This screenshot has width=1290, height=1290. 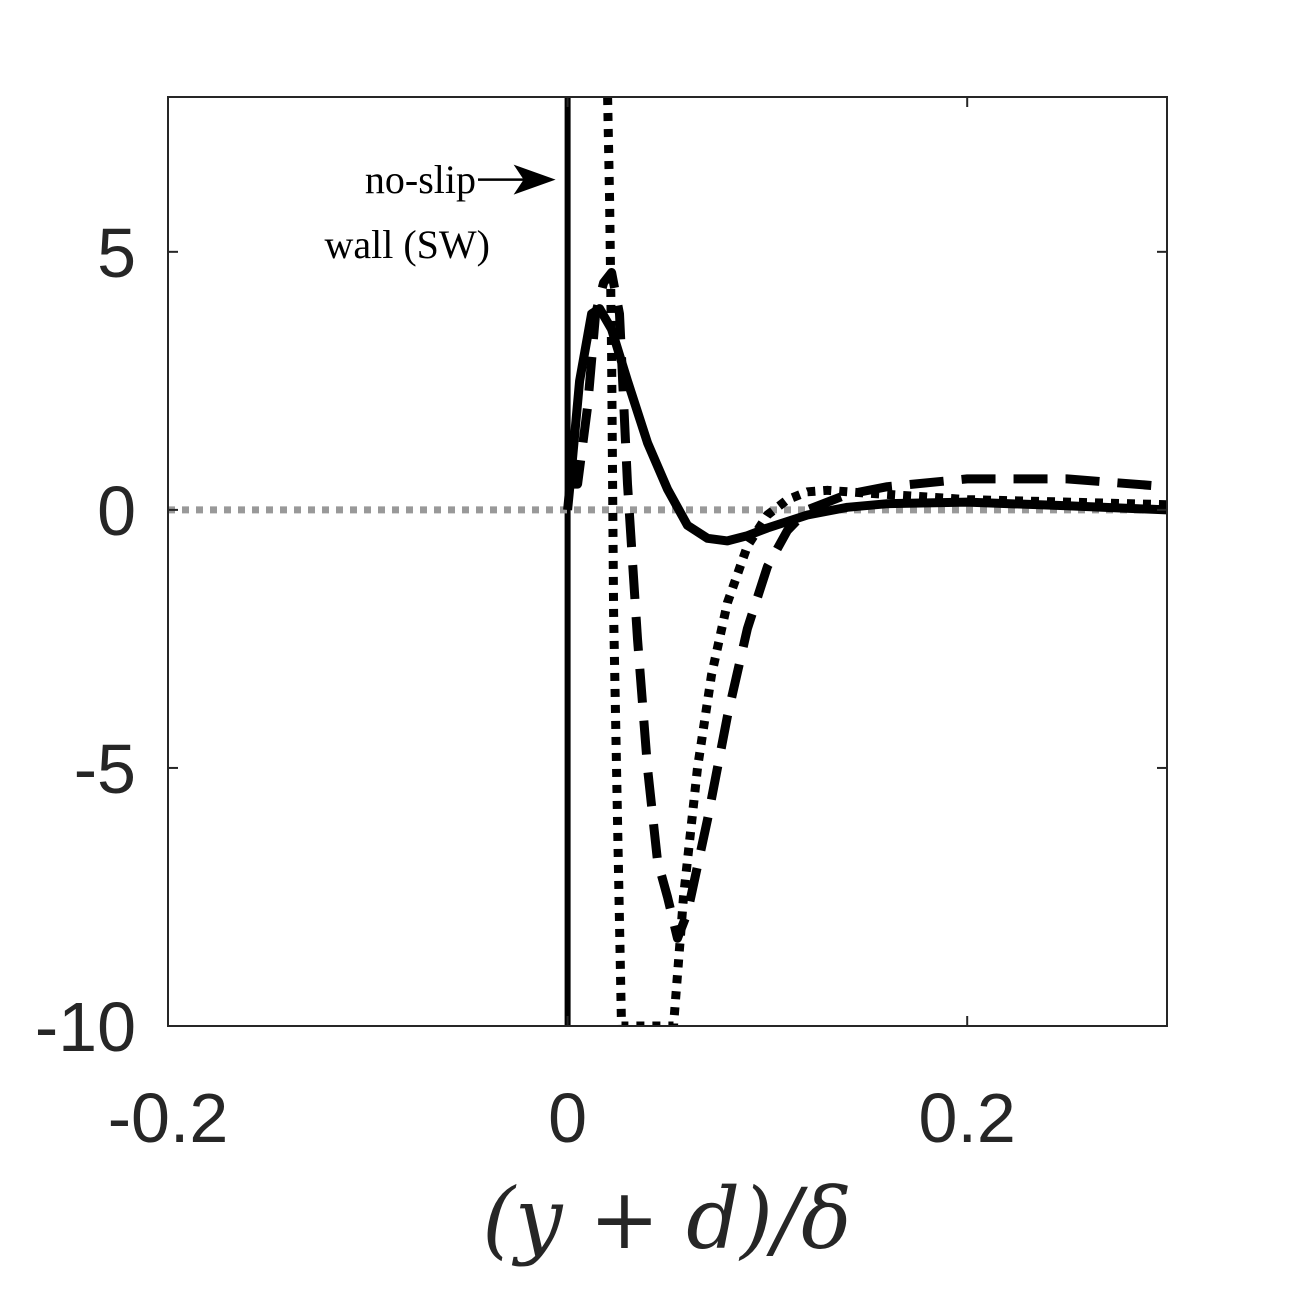 I want to click on annotation-arrow, so click(x=517, y=179).